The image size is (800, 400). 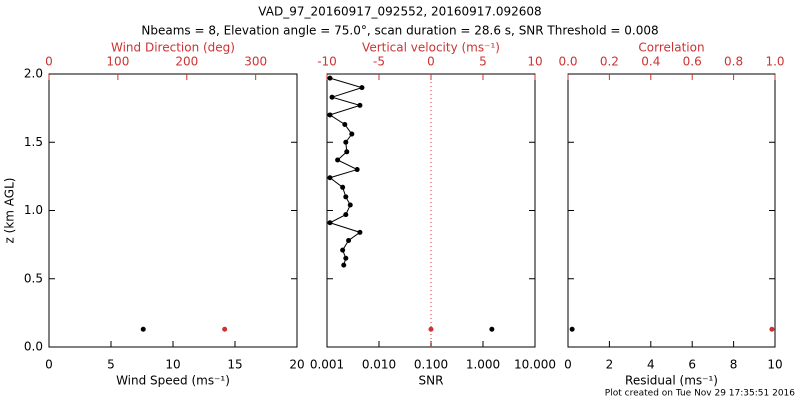 What do you see at coordinates (10, 211) in the screenshot?
I see `y-axis-label: z (km AGL)` at bounding box center [10, 211].